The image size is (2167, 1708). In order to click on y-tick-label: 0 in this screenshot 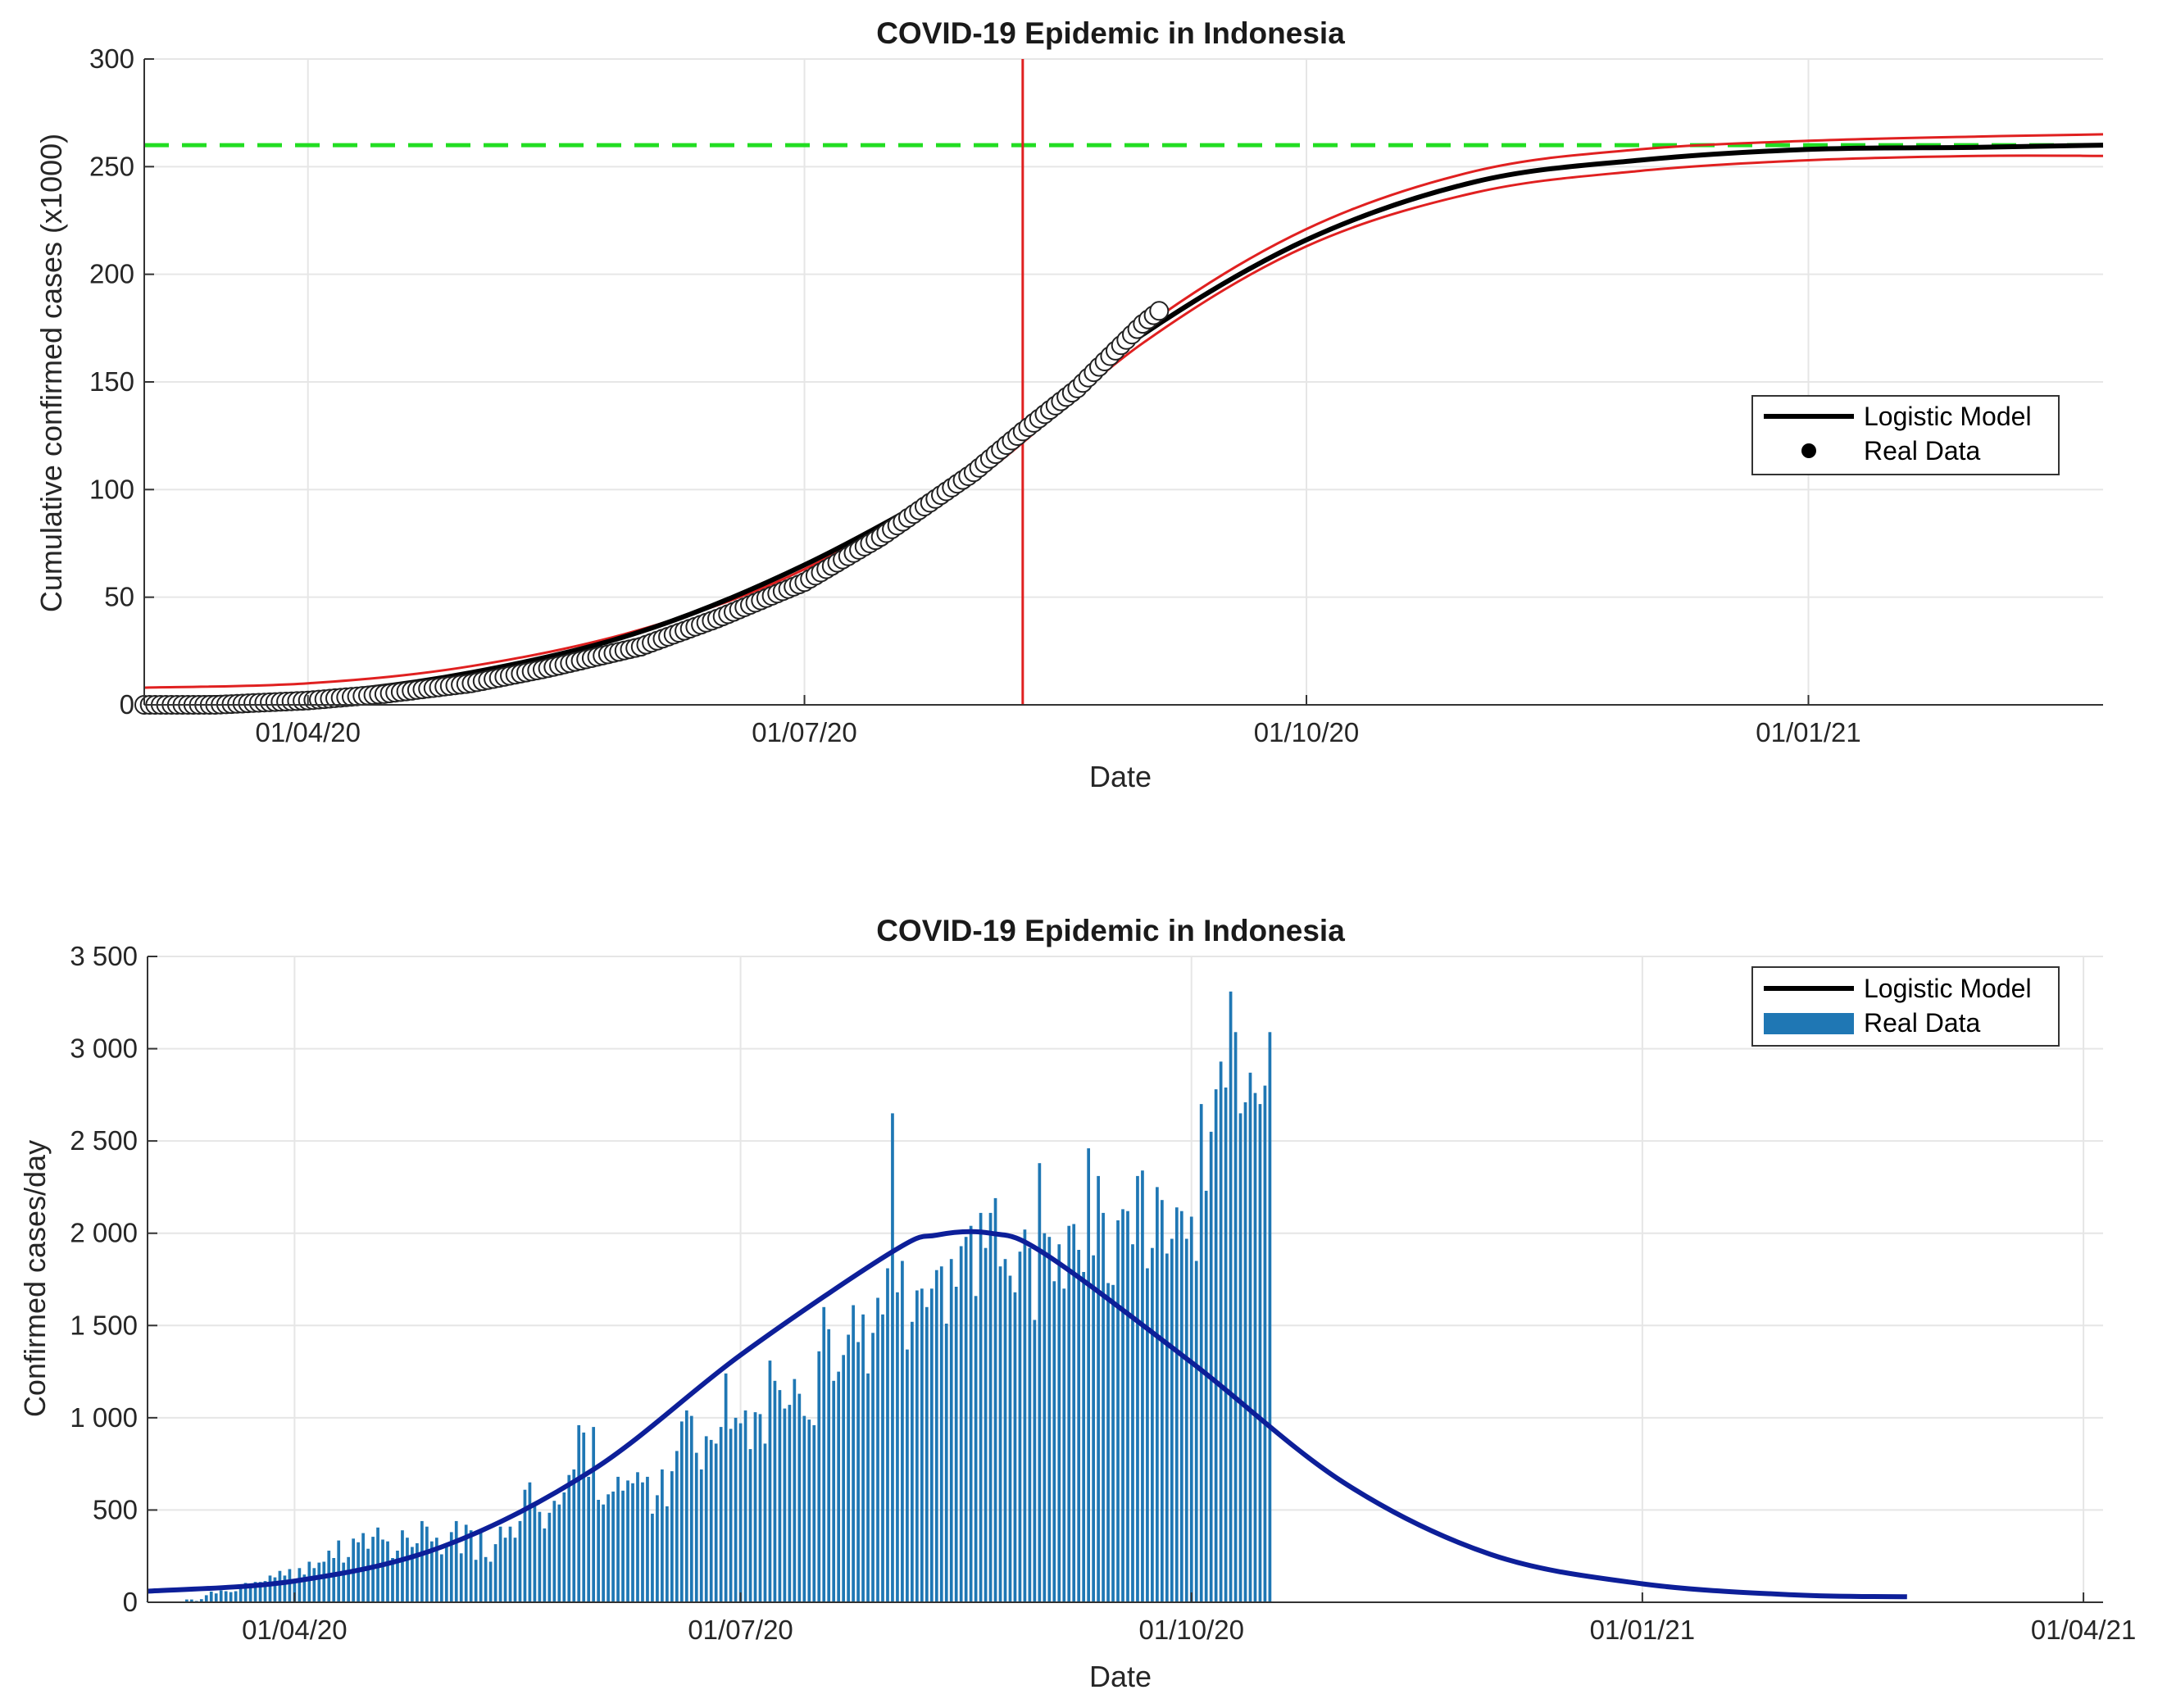, I will do `click(127, 704)`.